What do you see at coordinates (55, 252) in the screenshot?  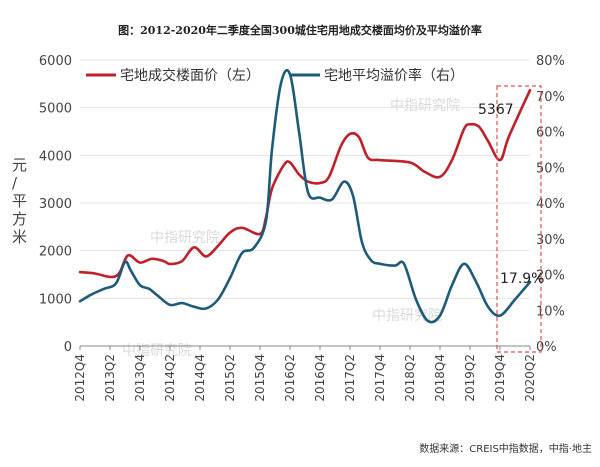 I see `y-tick-left: 2000` at bounding box center [55, 252].